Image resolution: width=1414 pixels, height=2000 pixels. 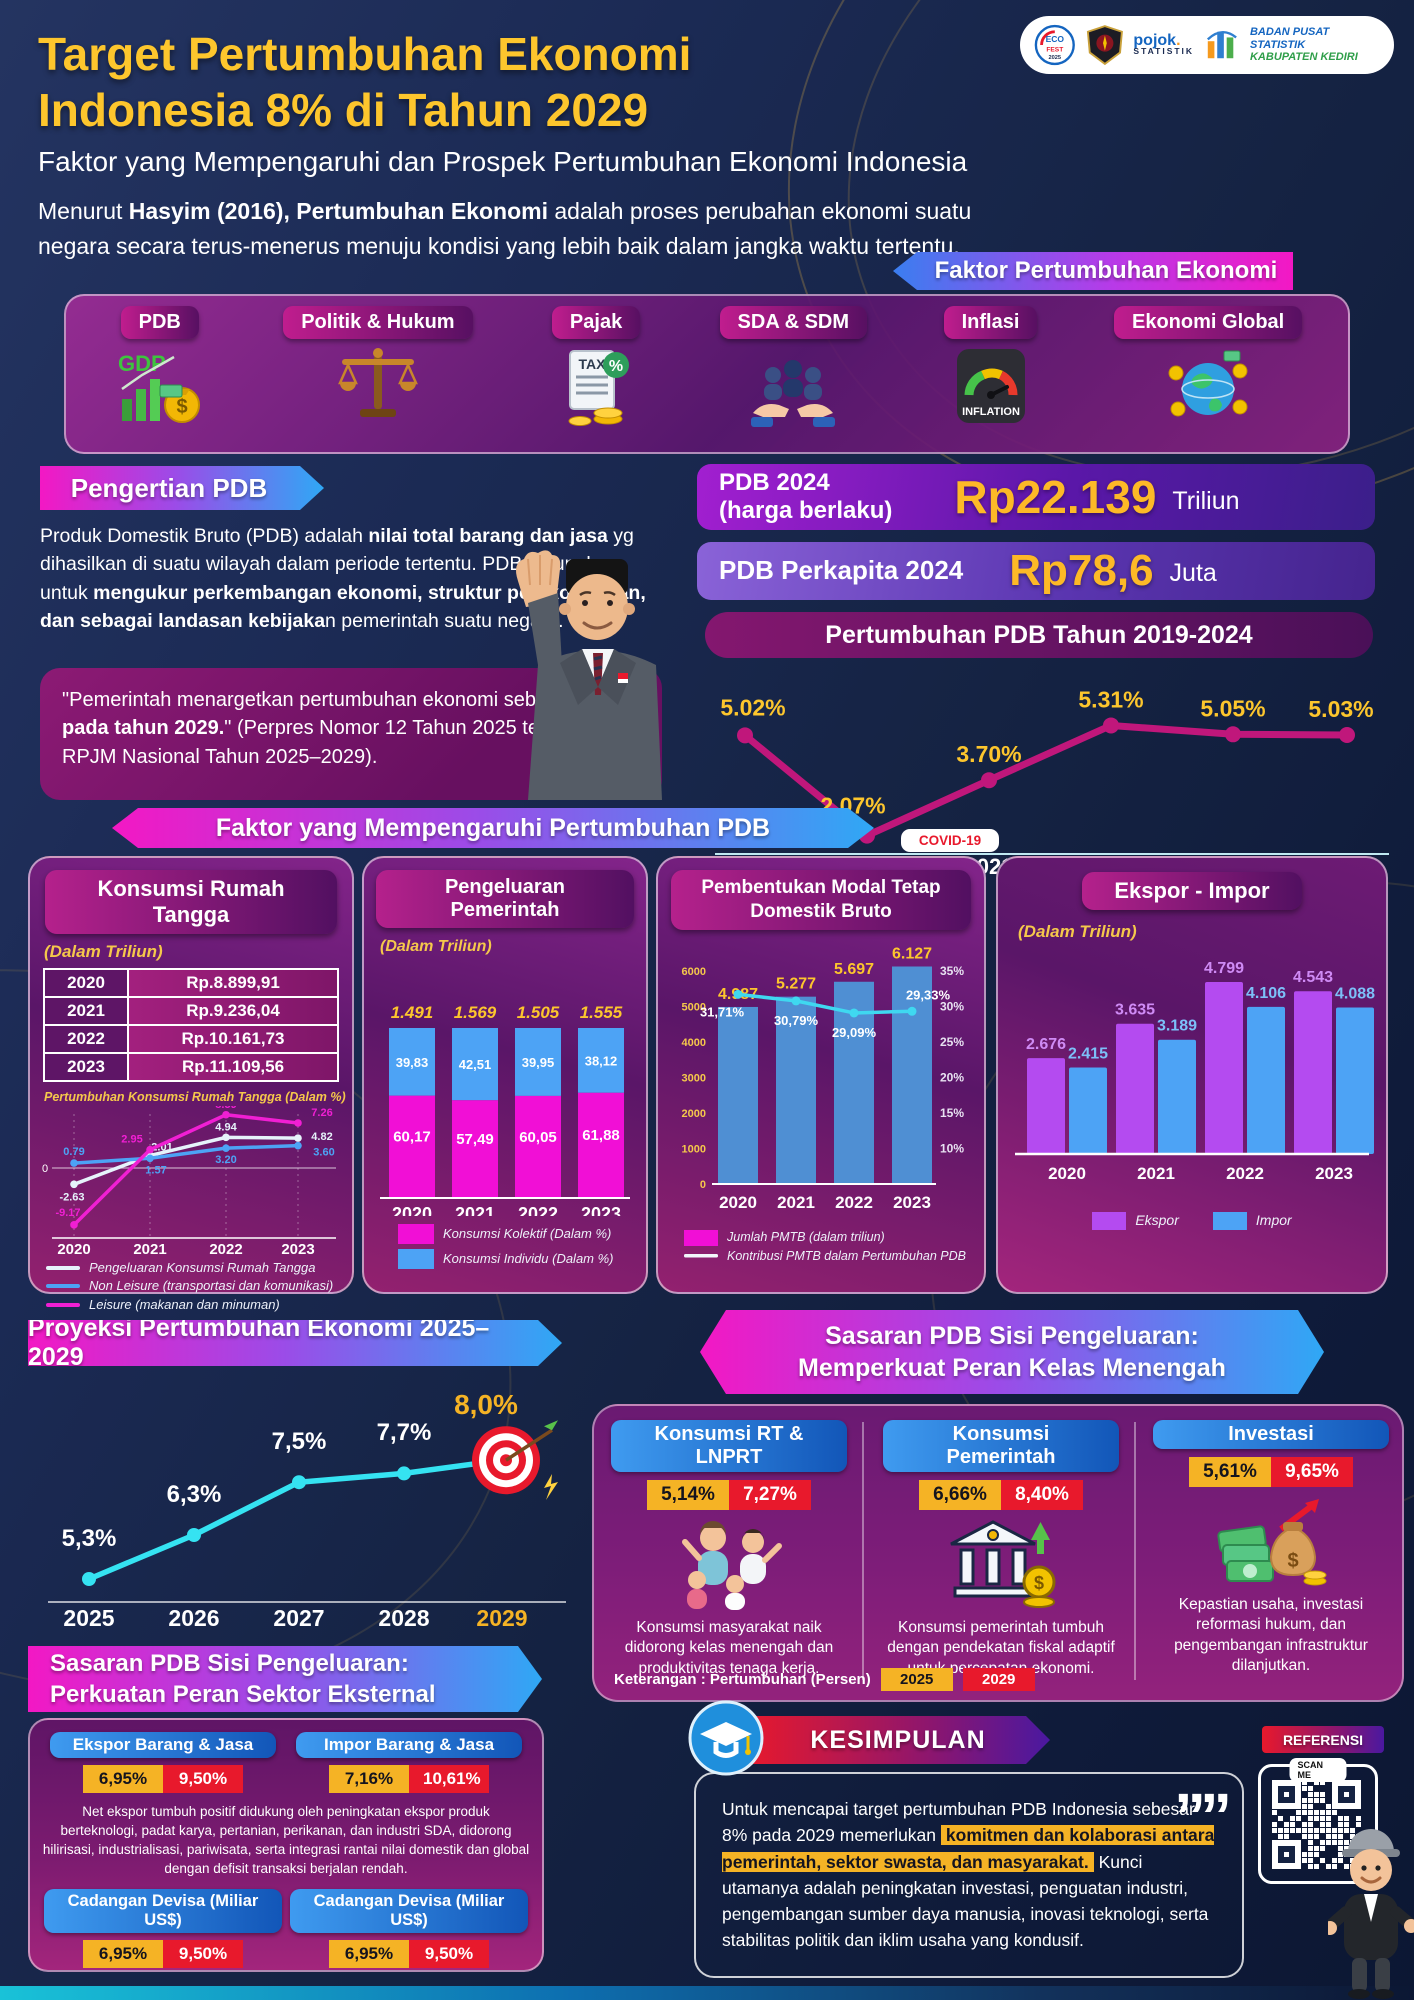 I want to click on svg-text: 2022, so click(x=854, y=1202).